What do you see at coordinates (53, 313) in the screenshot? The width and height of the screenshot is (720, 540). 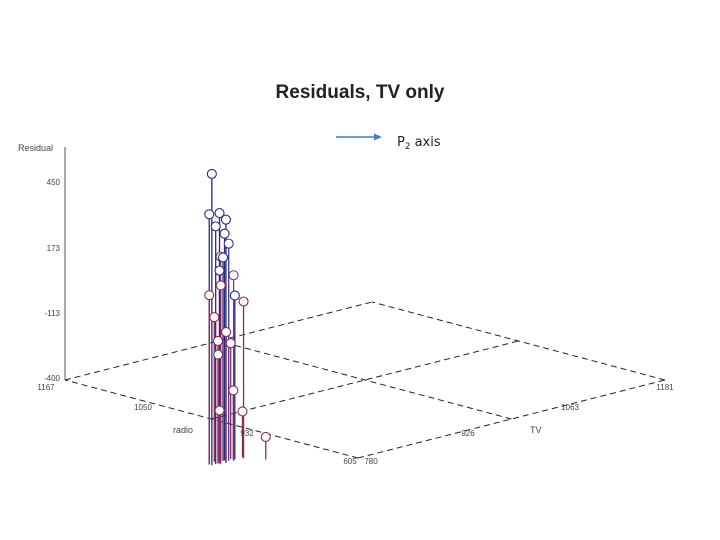 I see `z-tick-label: -113` at bounding box center [53, 313].